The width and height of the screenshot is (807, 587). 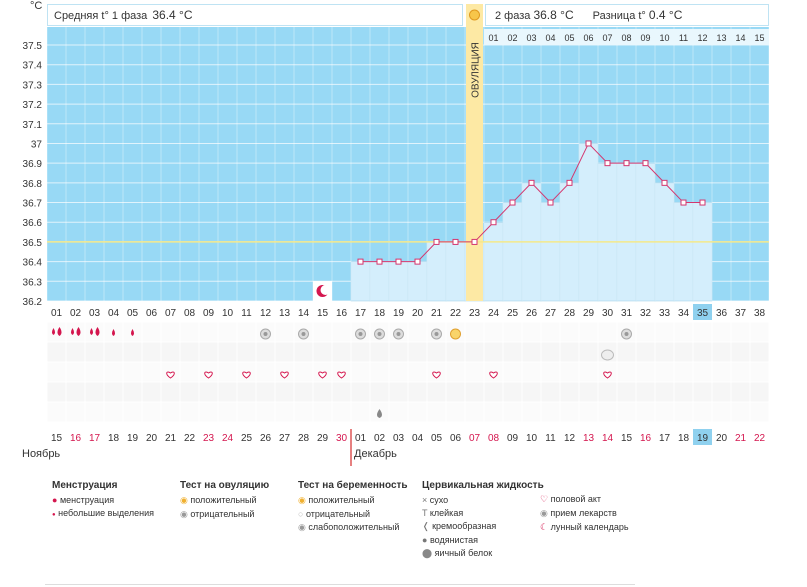 I want to click on unit-label: °C, so click(x=36, y=6).